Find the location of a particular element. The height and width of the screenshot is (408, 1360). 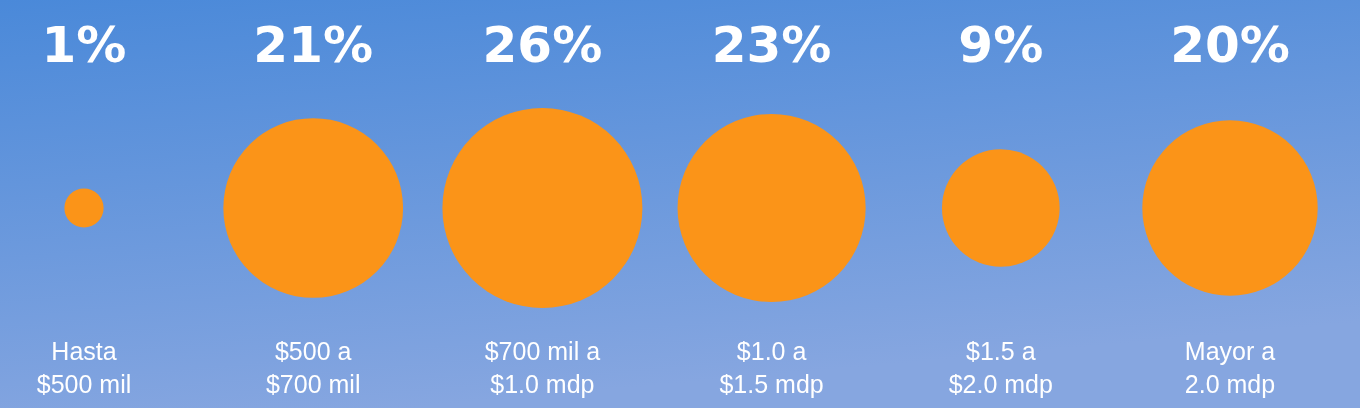

category-label: Mayor a 2.0 mdp is located at coordinates (1230, 367).